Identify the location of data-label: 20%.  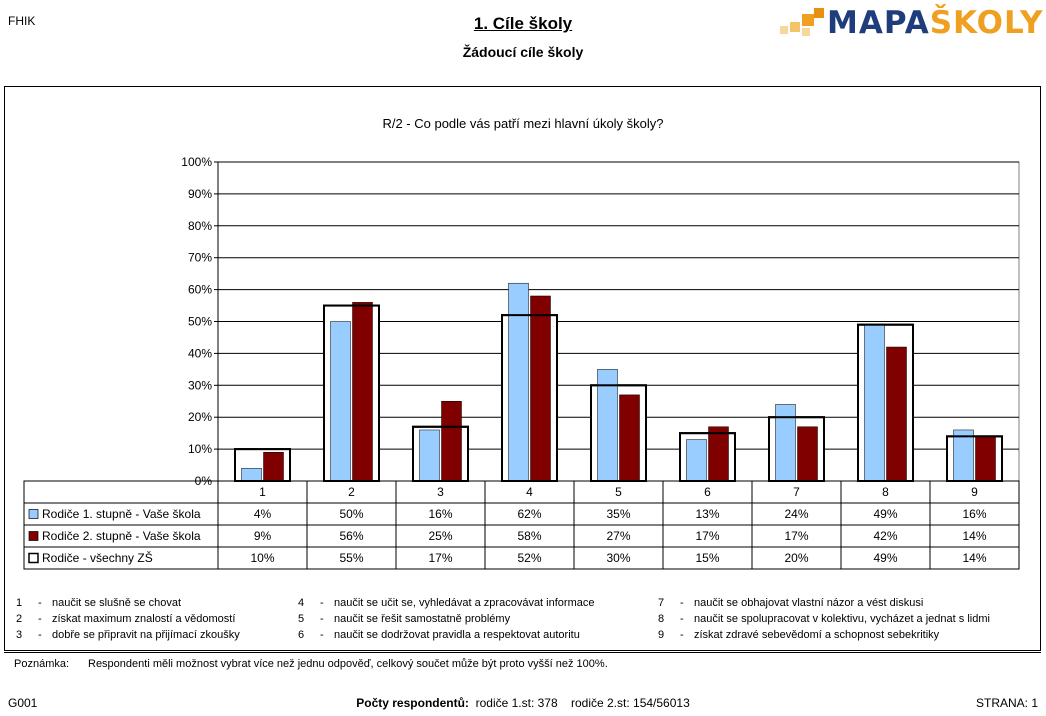
(796, 558).